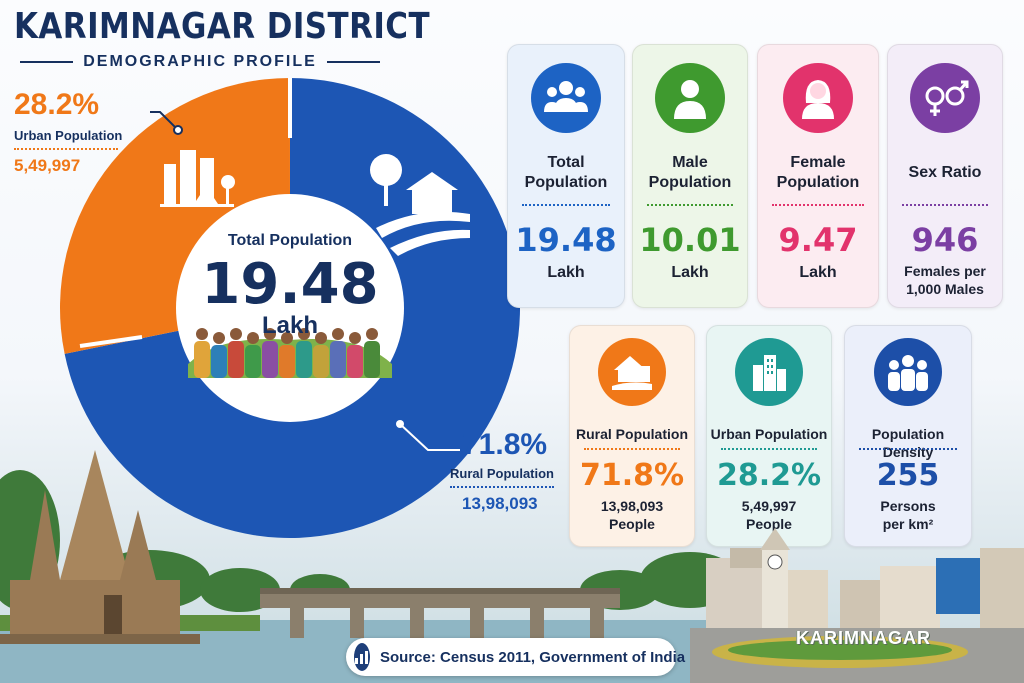 The image size is (1024, 683). Describe the element at coordinates (840, 650) in the screenshot. I see `roundabout-lawn` at that location.